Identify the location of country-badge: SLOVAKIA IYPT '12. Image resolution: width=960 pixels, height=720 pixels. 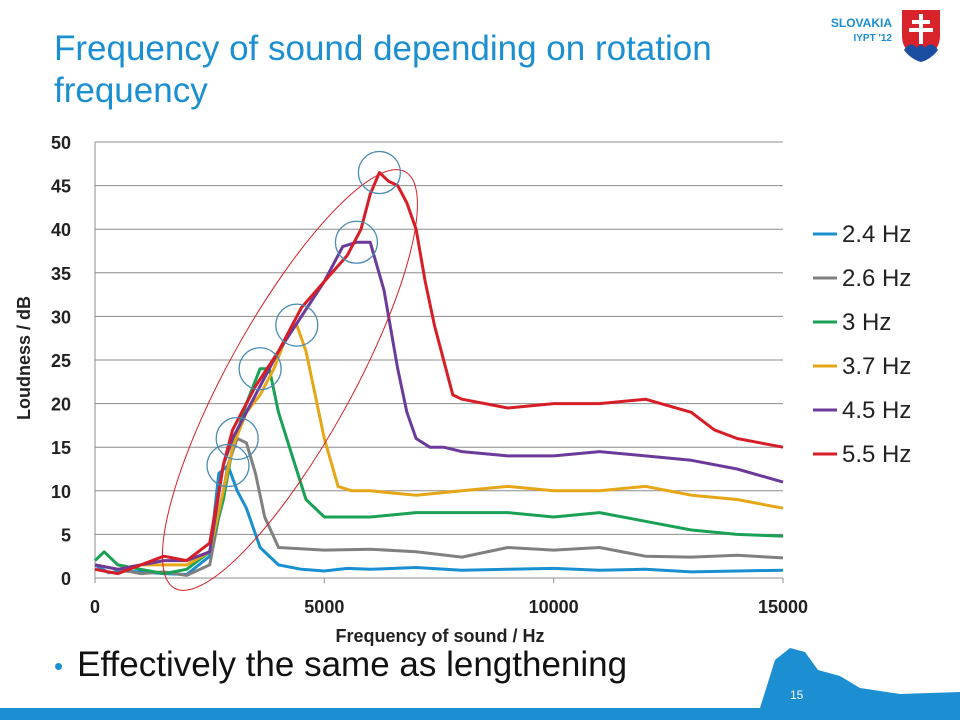
(875, 35).